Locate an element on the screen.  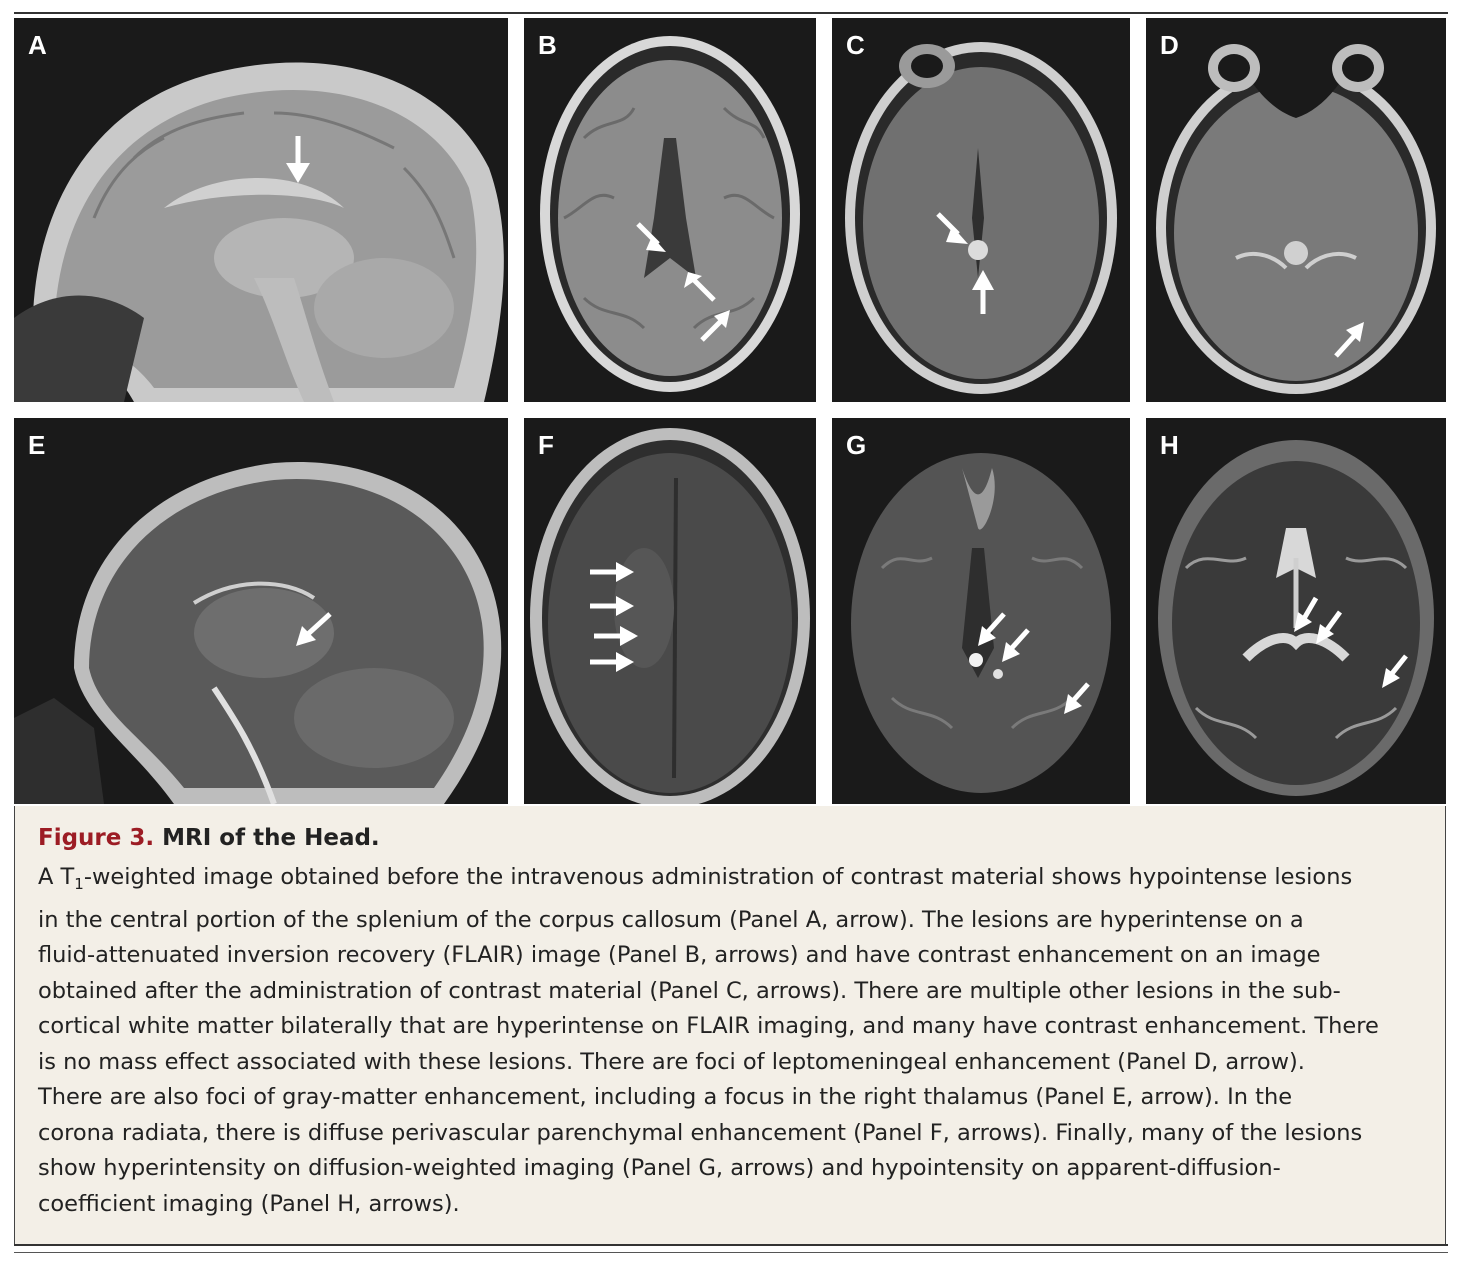
panel-b-image is located at coordinates (670, 210).